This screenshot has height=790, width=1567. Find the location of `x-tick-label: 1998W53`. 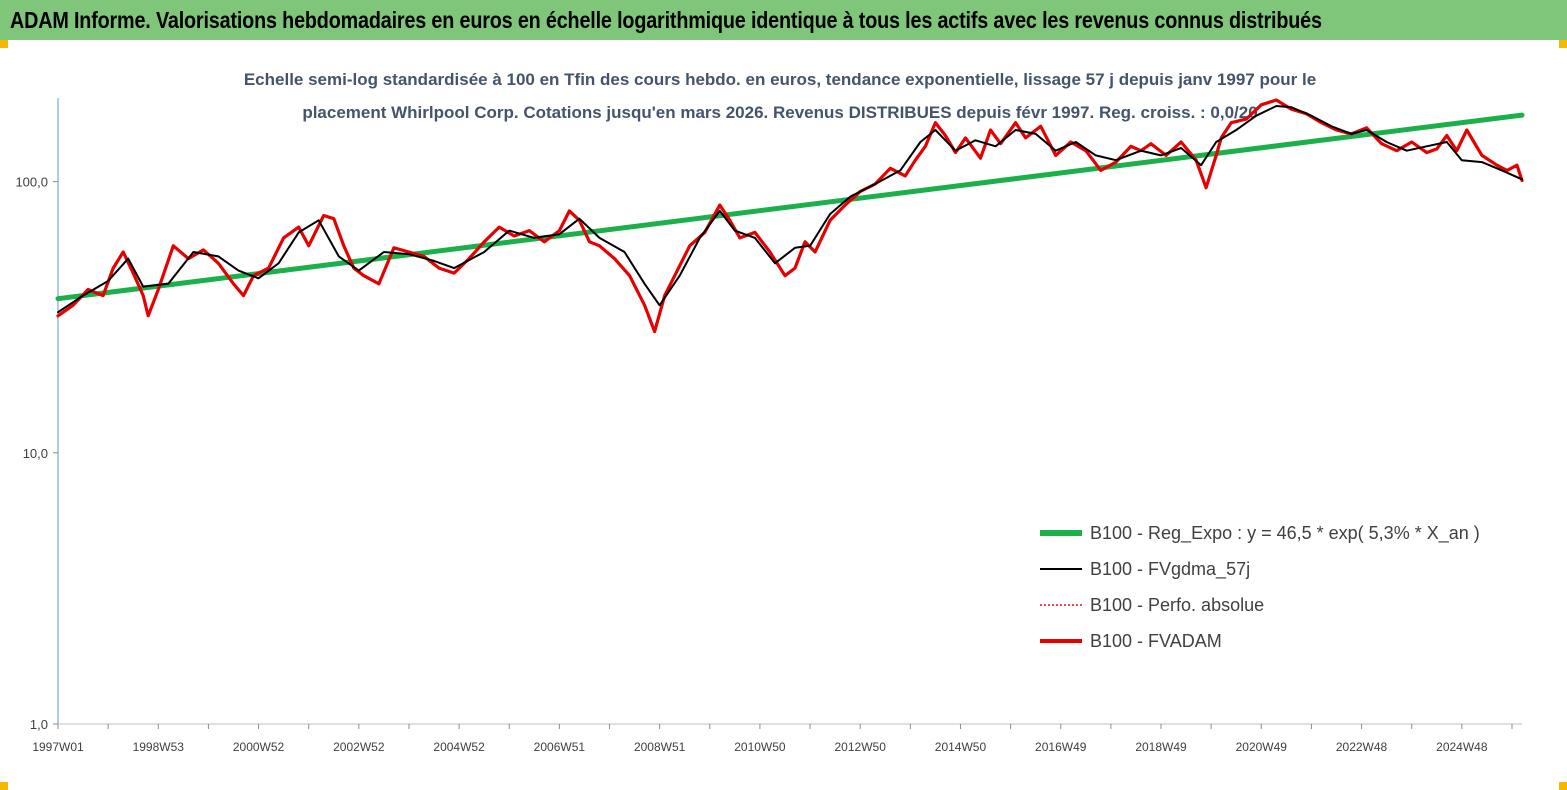

x-tick-label: 1998W53 is located at coordinates (159, 747).